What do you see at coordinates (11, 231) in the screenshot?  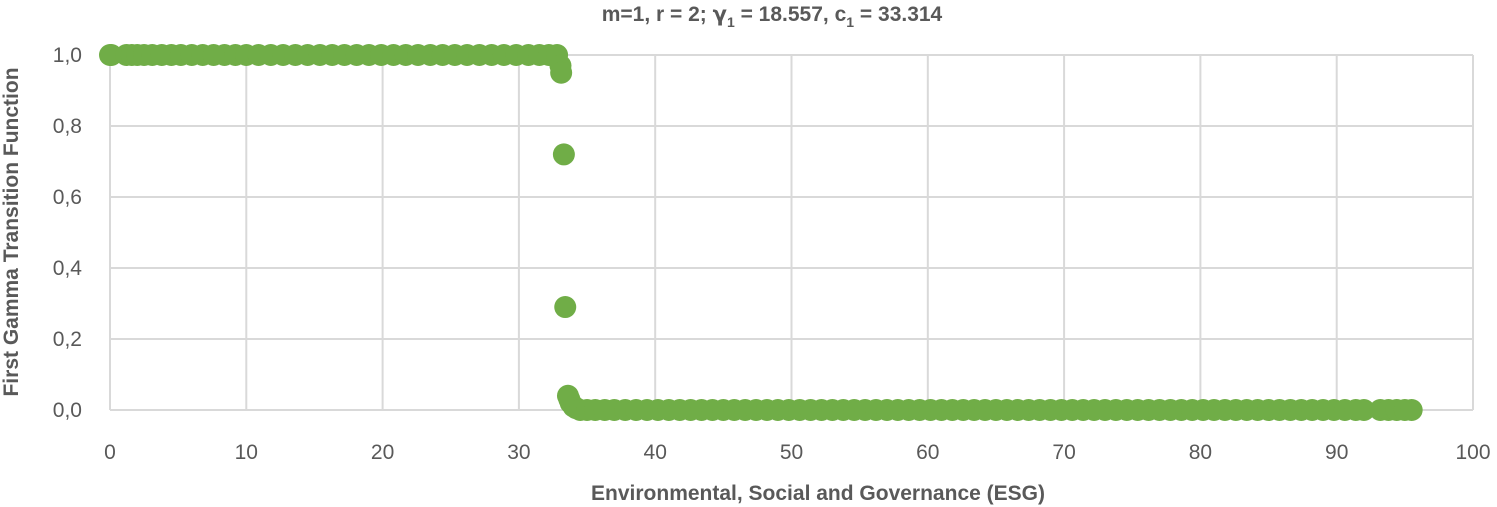 I see `y-axis-title: First Gamma Transition Function` at bounding box center [11, 231].